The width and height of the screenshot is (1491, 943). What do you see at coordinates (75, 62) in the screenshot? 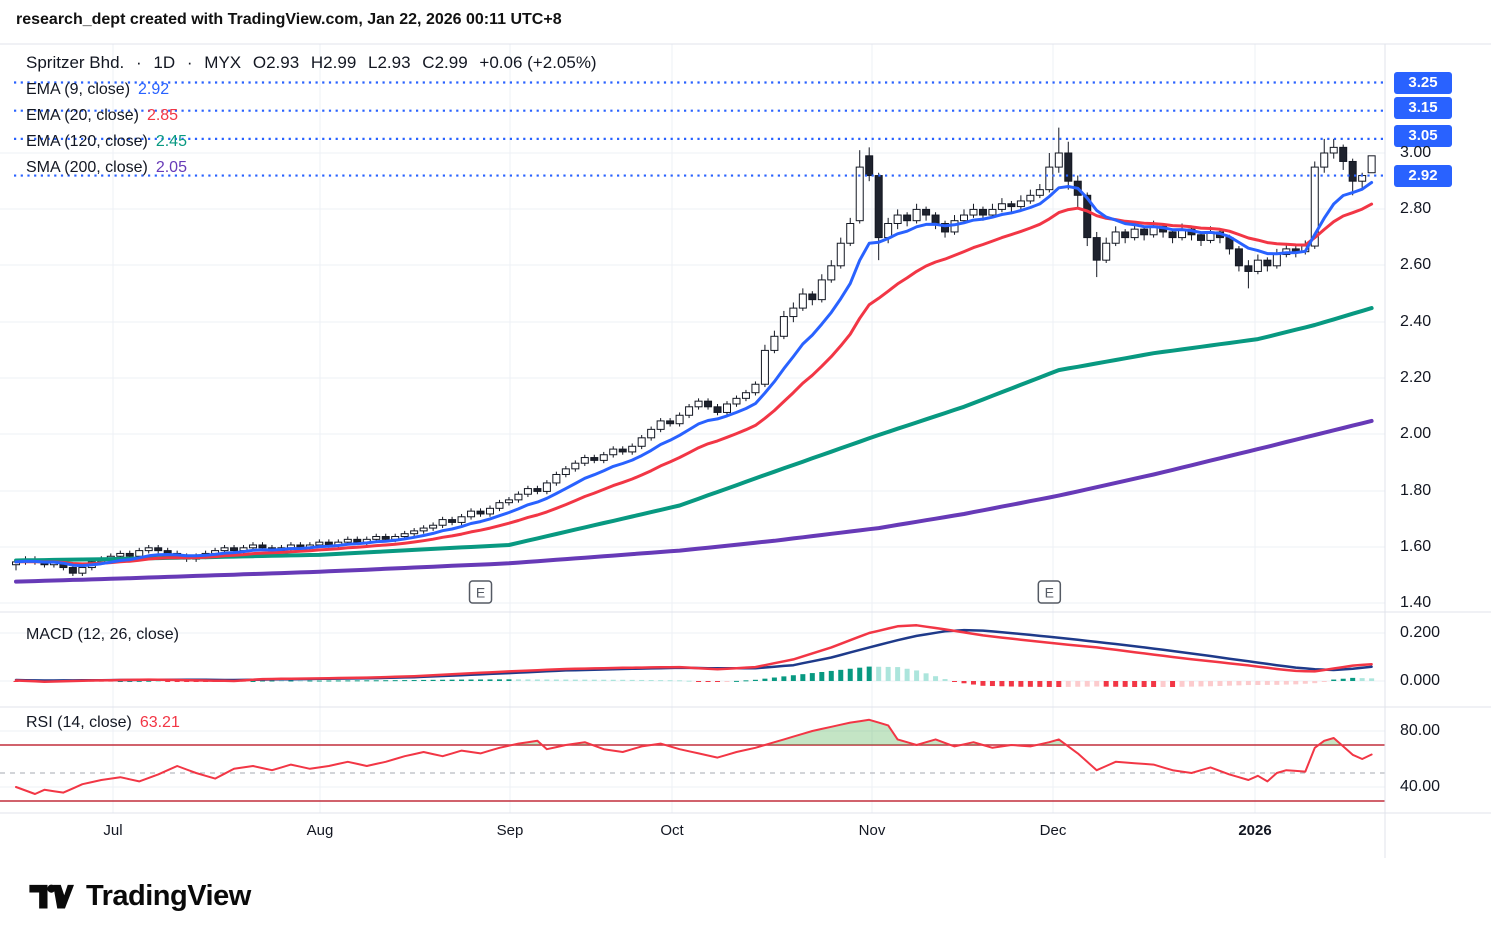
I see `symbol-name: Spritzer Bhd.` at bounding box center [75, 62].